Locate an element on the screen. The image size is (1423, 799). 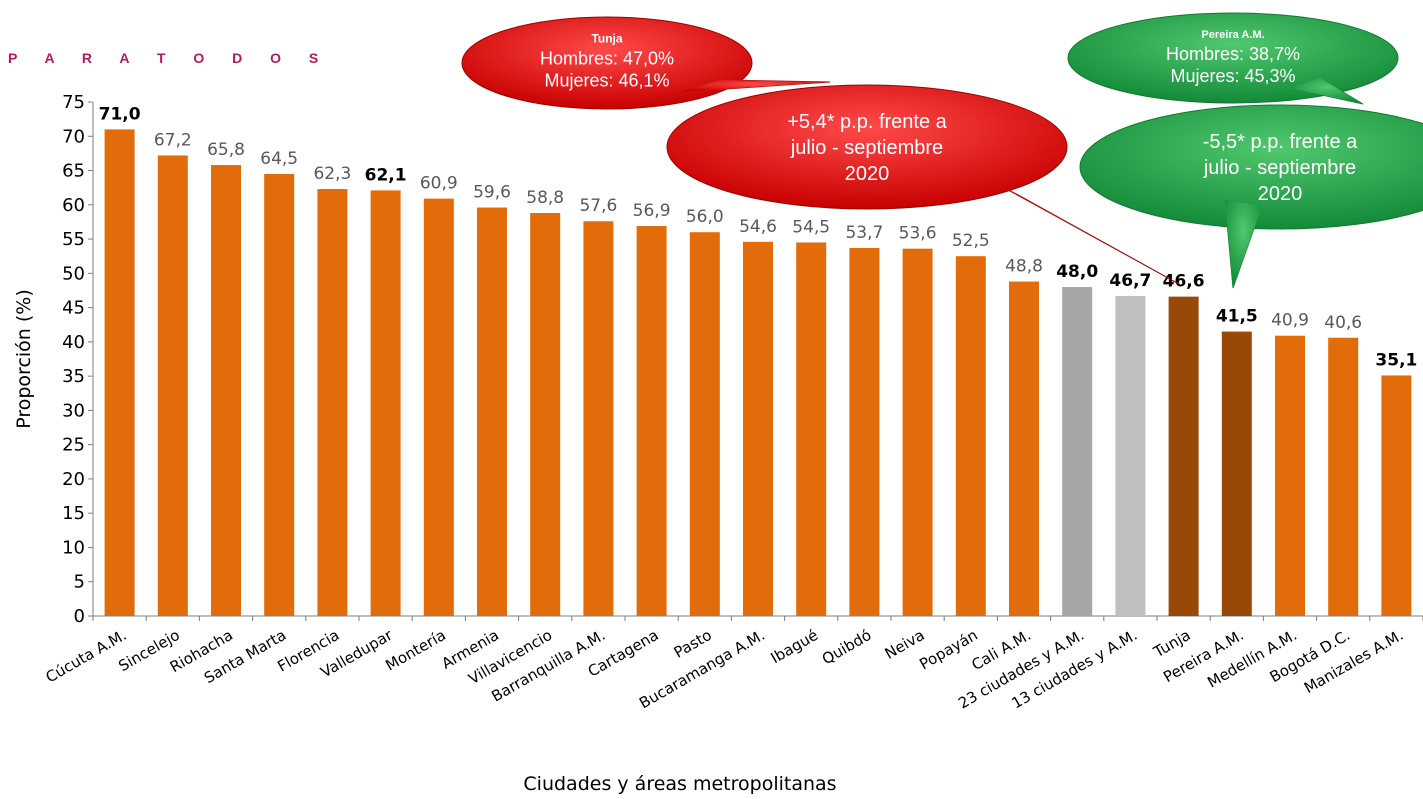
y-tick-label: 50 is located at coordinates (73, 273).